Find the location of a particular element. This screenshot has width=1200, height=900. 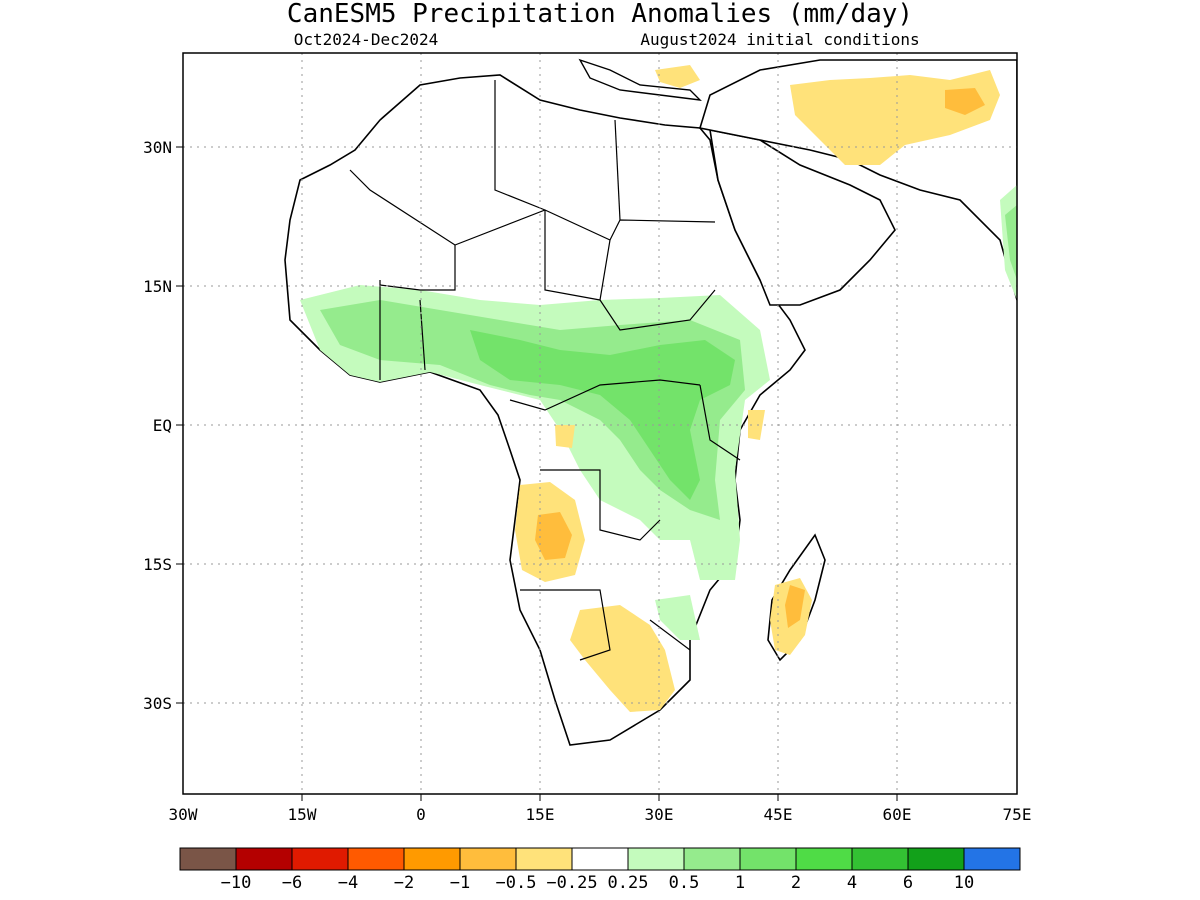

lat-axis: 30N 15N EQ 15S 30S is located at coordinates (163, 425).